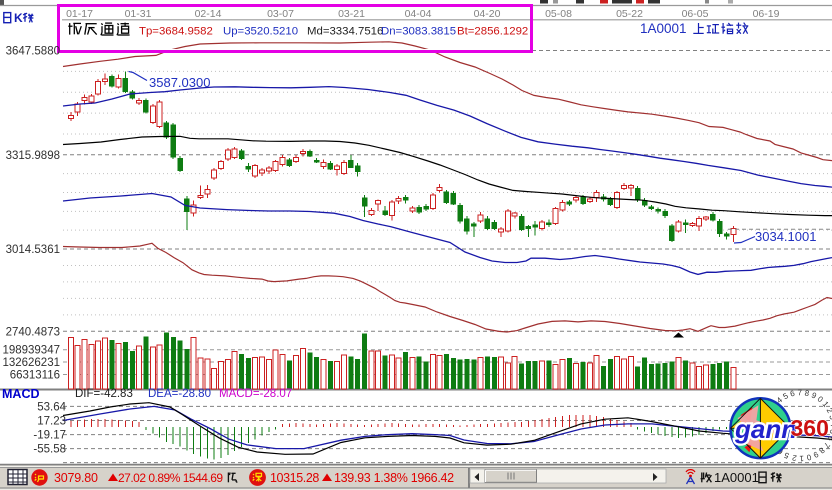 Image resolution: width=832 pixels, height=490 pixels. Describe the element at coordinates (21, 394) in the screenshot. I see `svg-text: MACD` at that location.